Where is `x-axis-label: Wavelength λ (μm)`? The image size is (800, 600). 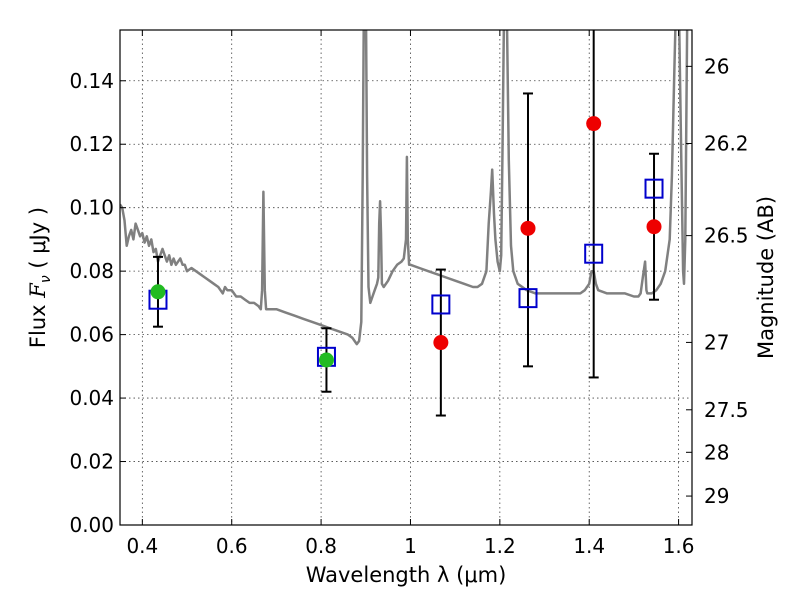
x-axis-label: Wavelength λ (μm) is located at coordinates (406, 575).